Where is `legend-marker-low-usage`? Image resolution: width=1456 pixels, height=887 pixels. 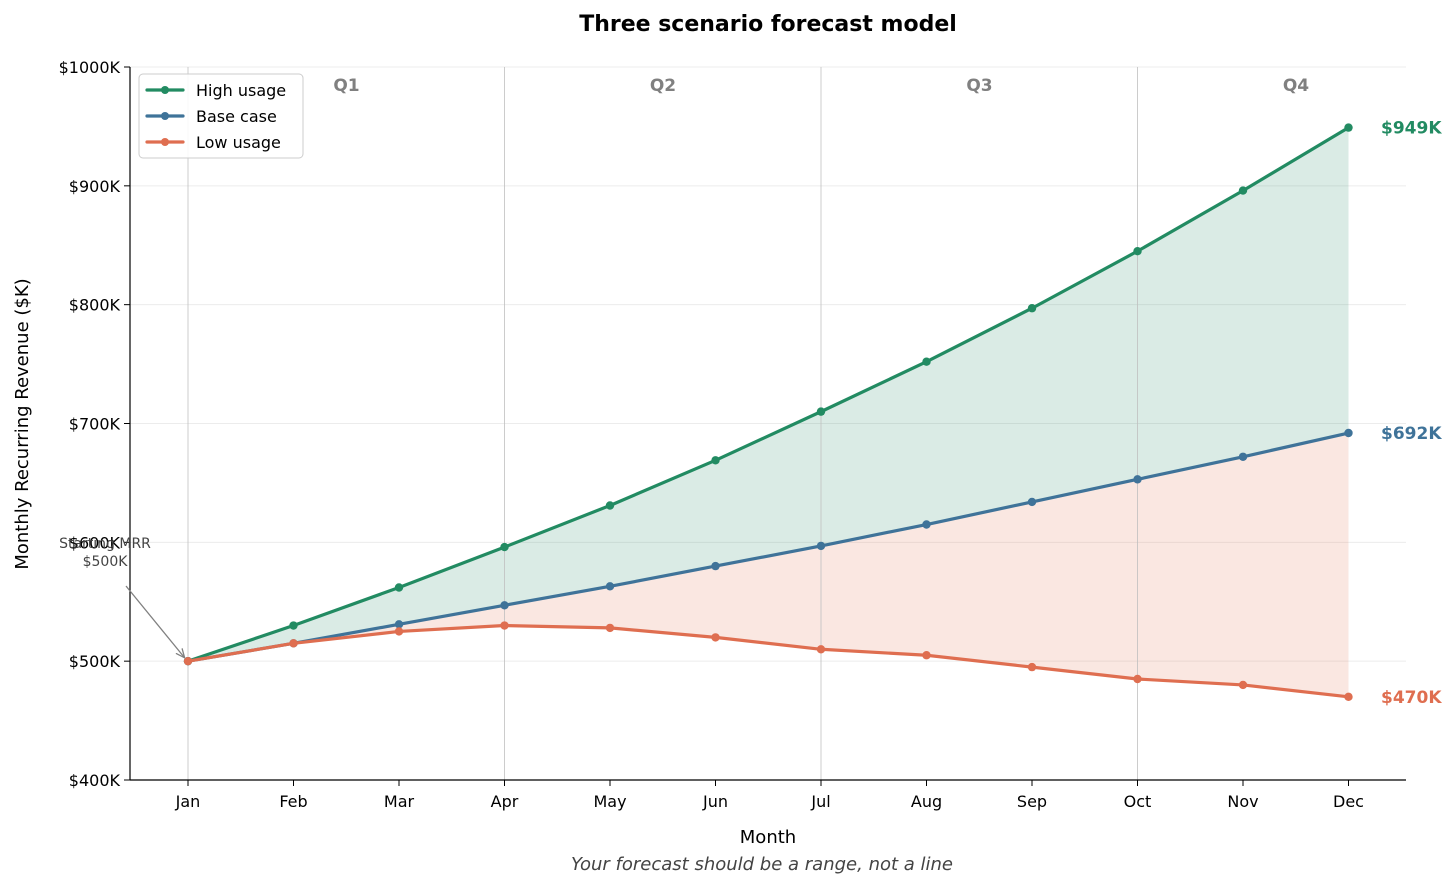
legend-marker-low-usage is located at coordinates (165, 142).